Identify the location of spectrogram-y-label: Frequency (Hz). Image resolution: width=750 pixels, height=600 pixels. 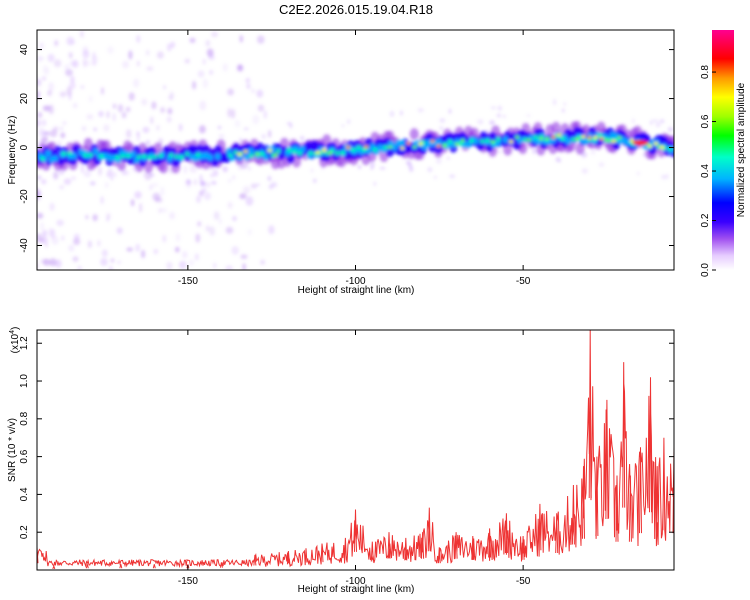
(12, 150).